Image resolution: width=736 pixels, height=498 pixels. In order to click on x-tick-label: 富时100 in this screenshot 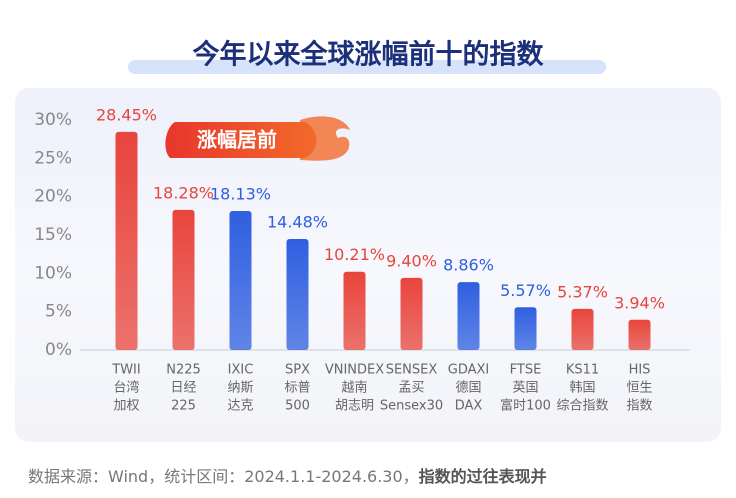, I will do `click(525, 406)`.